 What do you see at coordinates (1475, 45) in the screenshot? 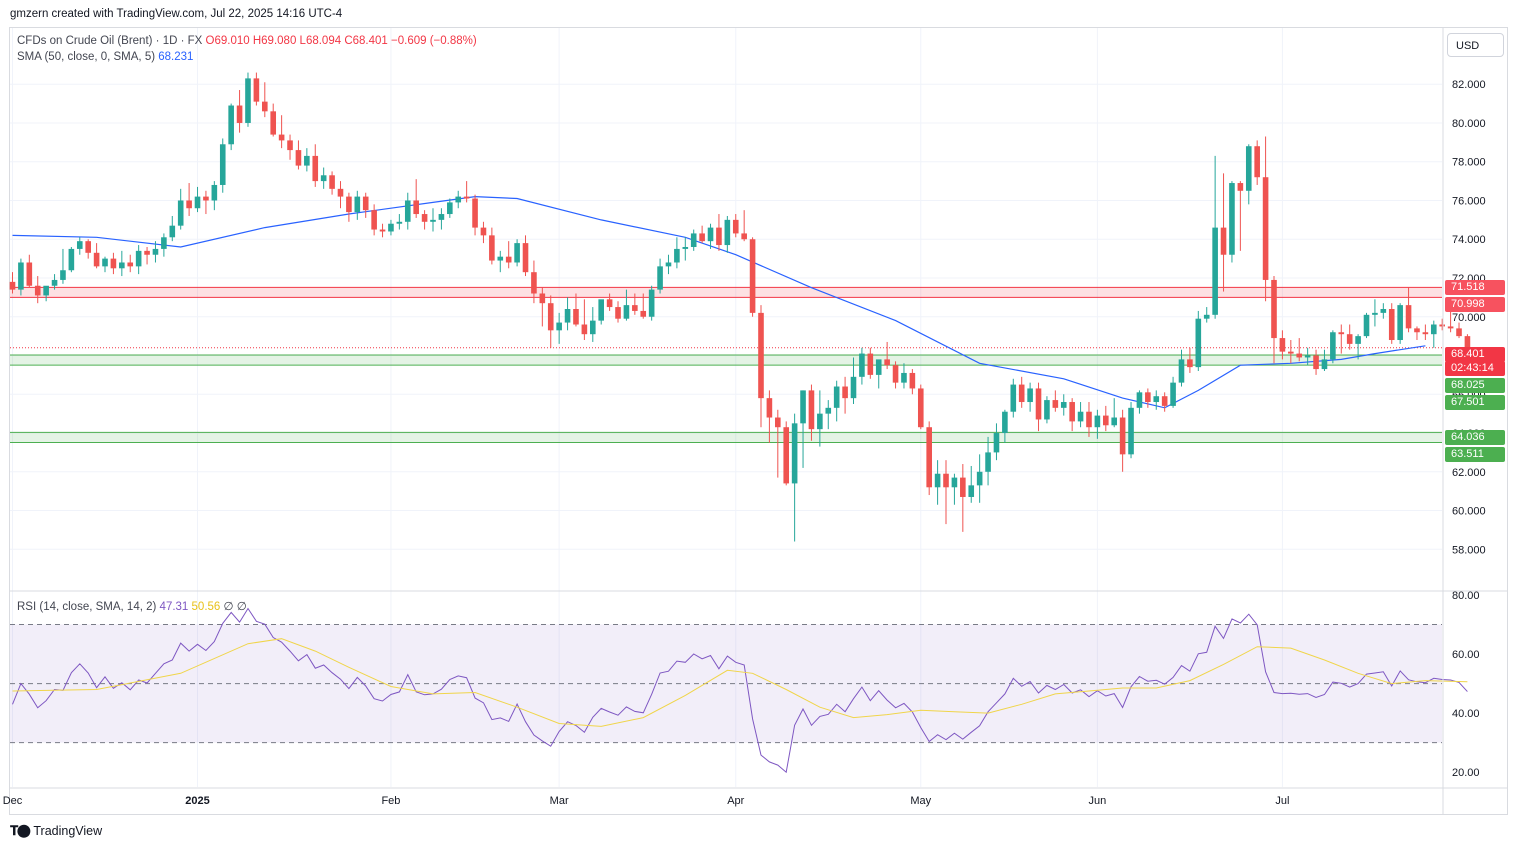
I see `currency-button: USD` at bounding box center [1475, 45].